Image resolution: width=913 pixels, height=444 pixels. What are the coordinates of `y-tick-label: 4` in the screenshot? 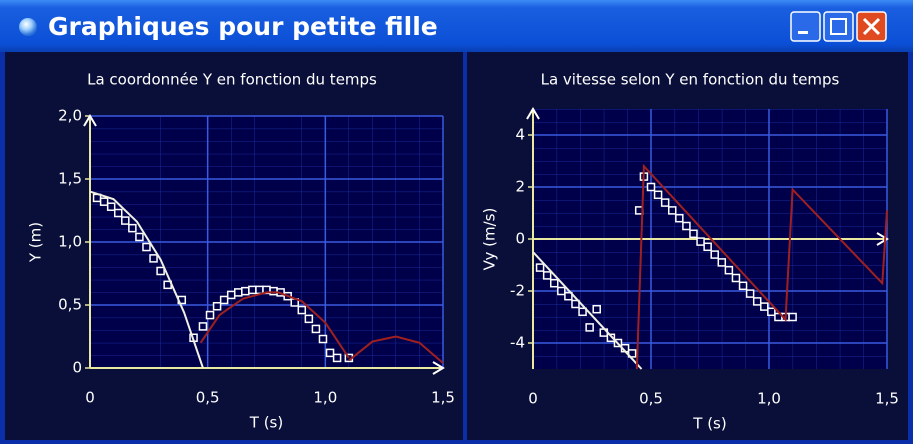 It's located at (520, 135).